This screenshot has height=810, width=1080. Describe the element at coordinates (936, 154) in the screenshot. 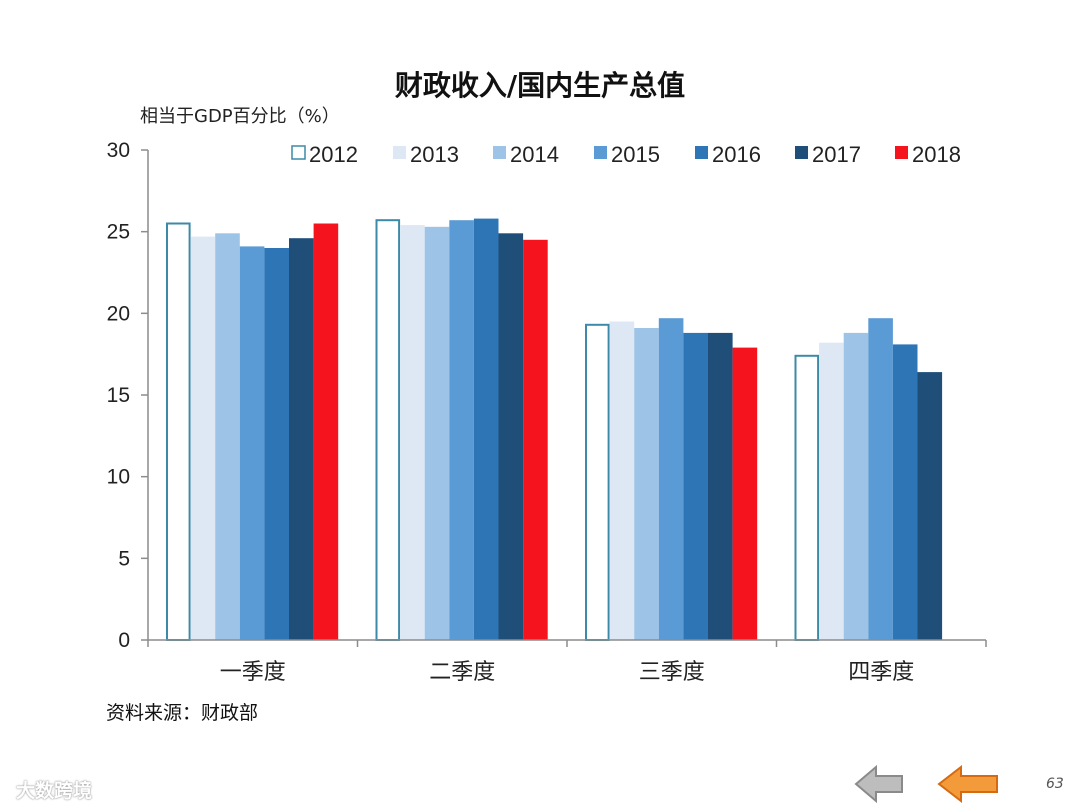

I see `legend-label-2018: 2018` at that location.